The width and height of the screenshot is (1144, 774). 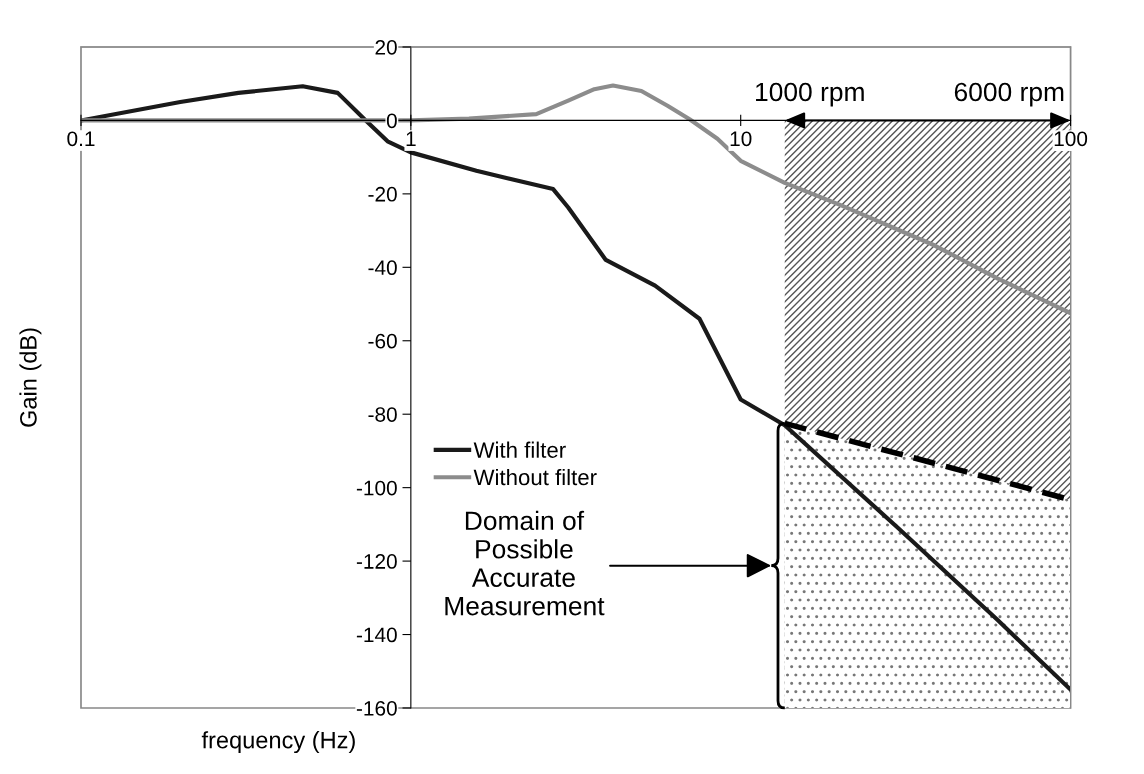 I want to click on x-tick-label: 10, so click(x=741, y=139).